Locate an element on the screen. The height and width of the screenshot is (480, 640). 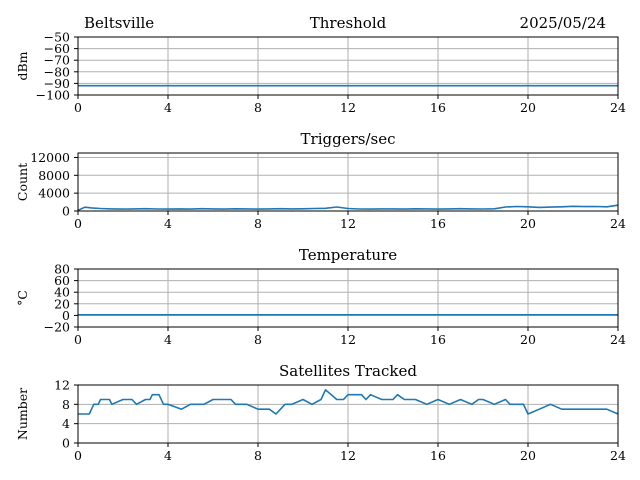
temperature-ytick-label-0: −20 is located at coordinates (57, 327).